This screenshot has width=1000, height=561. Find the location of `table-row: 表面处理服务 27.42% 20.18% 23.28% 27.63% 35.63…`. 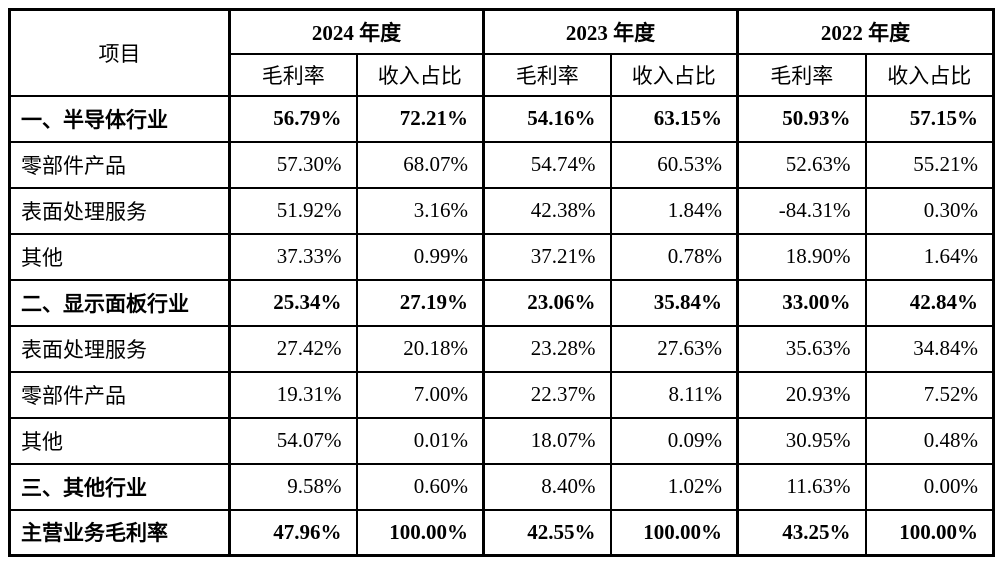

table-row: 表面处理服务 27.42% 20.18% 23.28% 27.63% 35.63… is located at coordinates (501, 348).